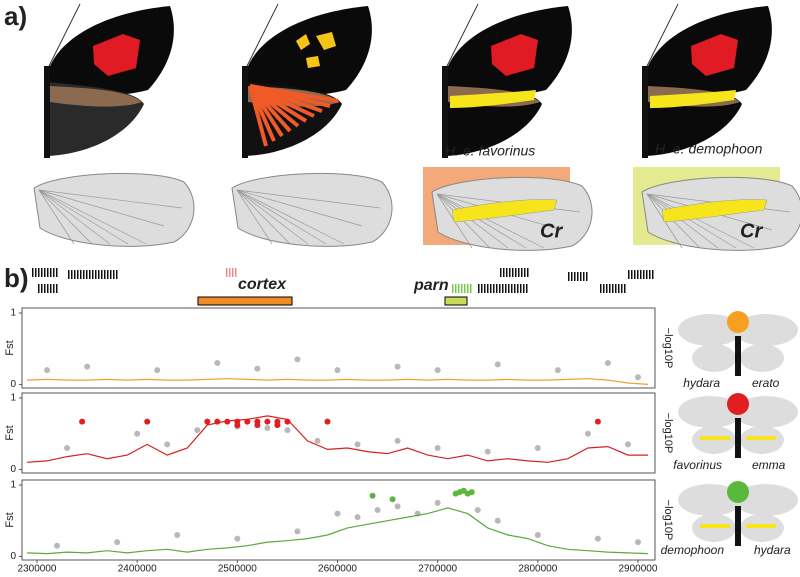 The height and width of the screenshot is (577, 800). What do you see at coordinates (245, 301) in the screenshot?
I see `cortex-region` at bounding box center [245, 301].